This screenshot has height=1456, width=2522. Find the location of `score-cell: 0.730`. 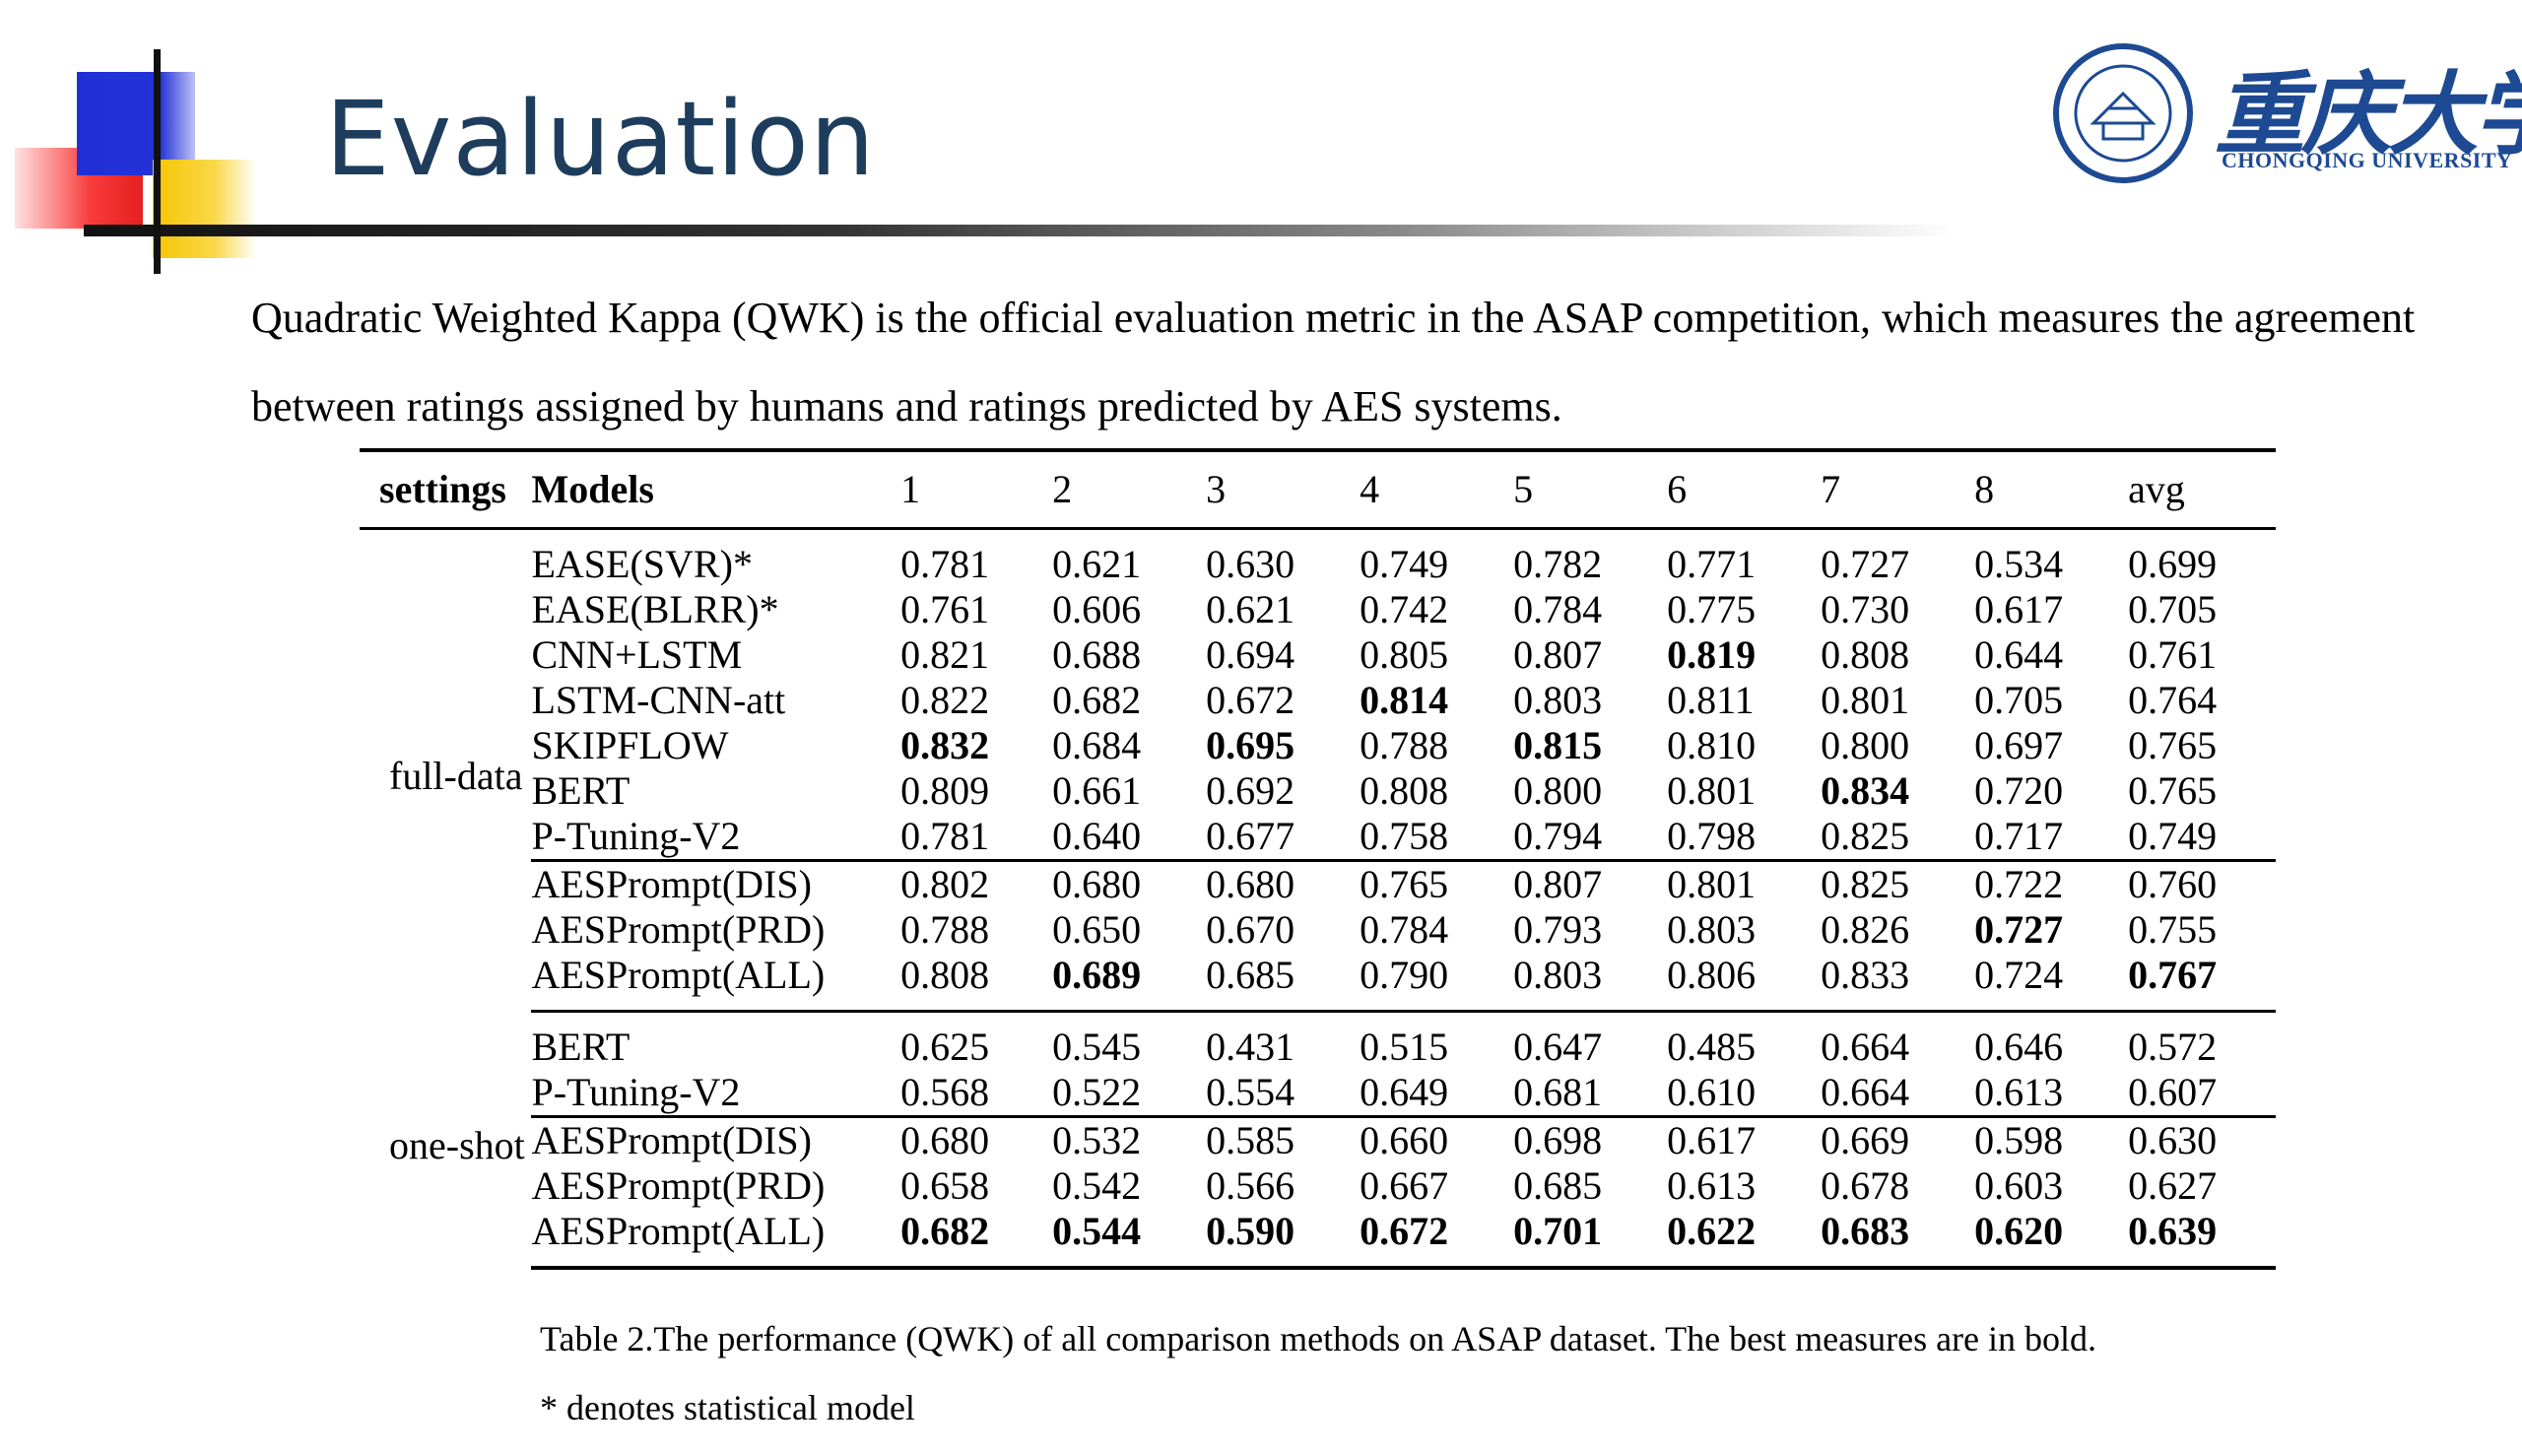

score-cell: 0.730 is located at coordinates (1865, 609).